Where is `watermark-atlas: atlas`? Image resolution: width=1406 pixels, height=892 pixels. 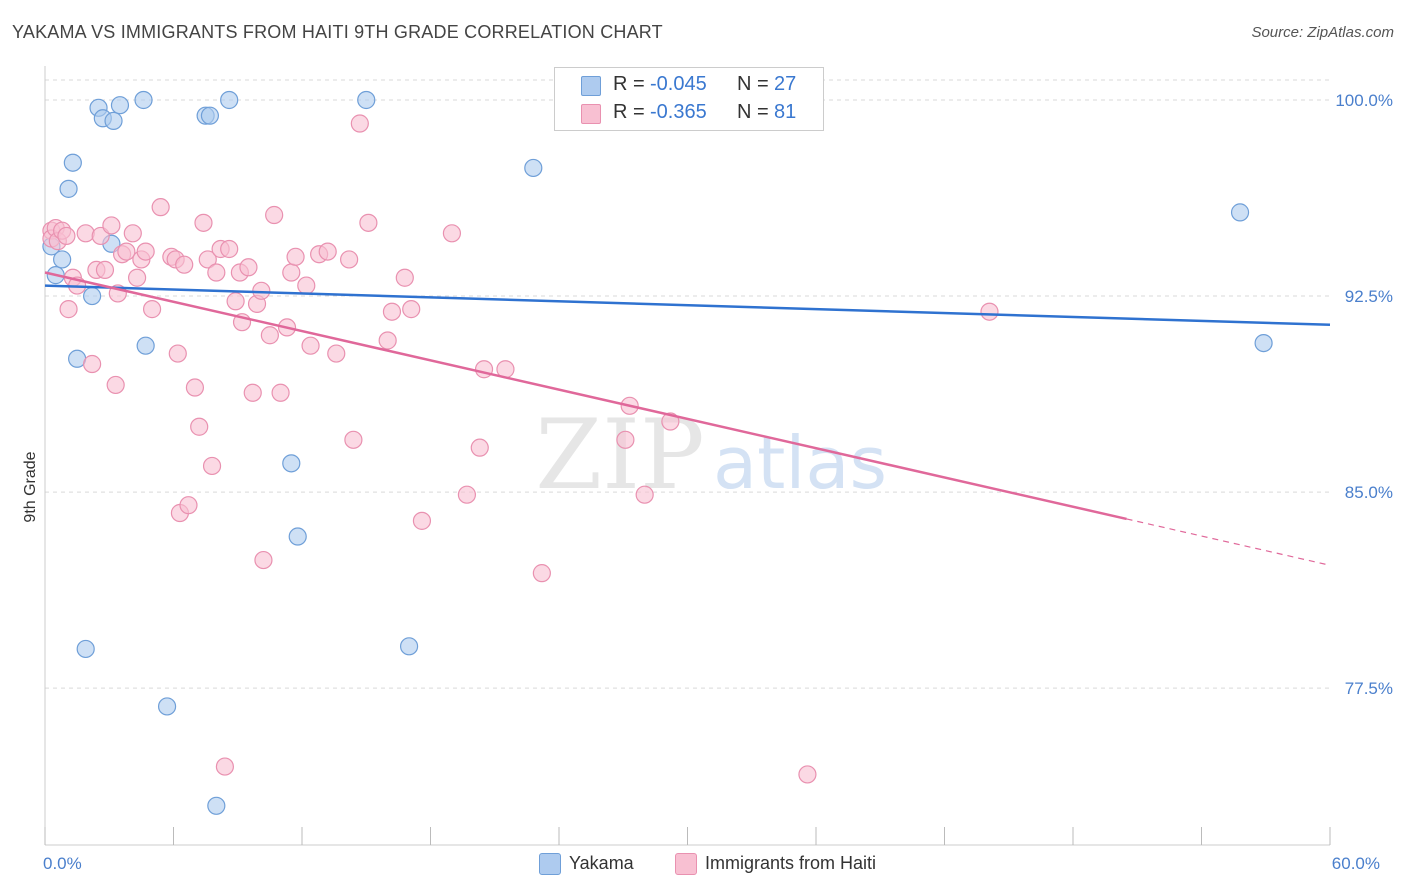 watermark-atlas: atlas is located at coordinates (800, 463).